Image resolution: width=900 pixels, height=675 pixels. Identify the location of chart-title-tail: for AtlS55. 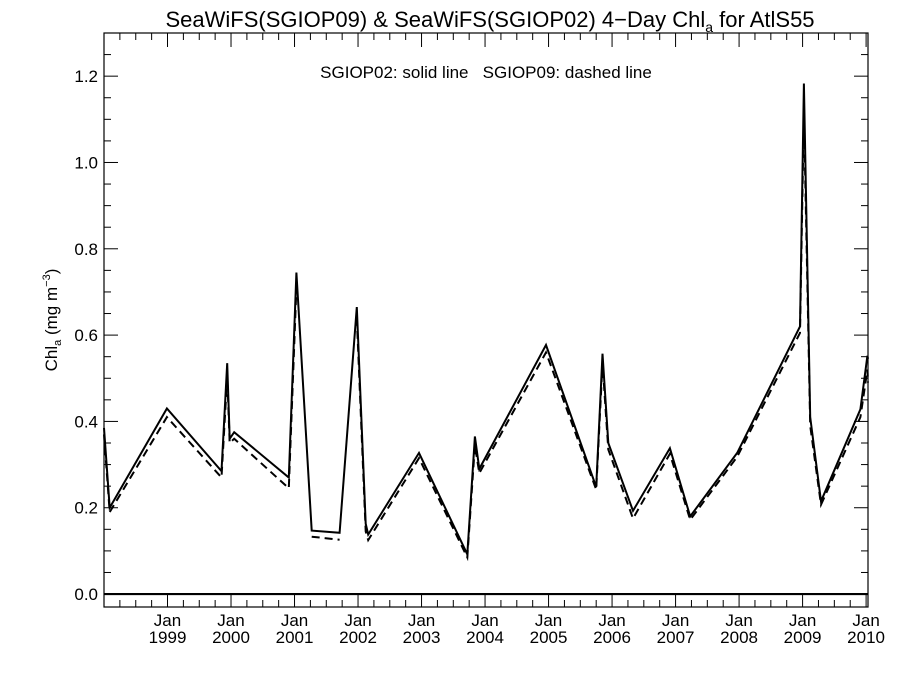
(764, 19).